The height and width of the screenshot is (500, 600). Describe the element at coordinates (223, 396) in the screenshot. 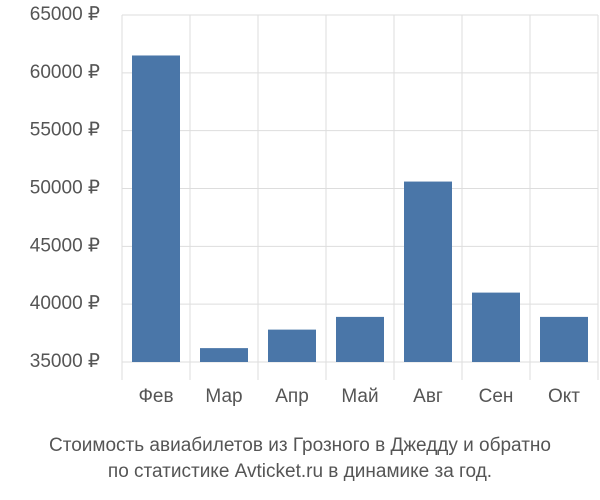

I see `x-tick-label: Мар` at that location.